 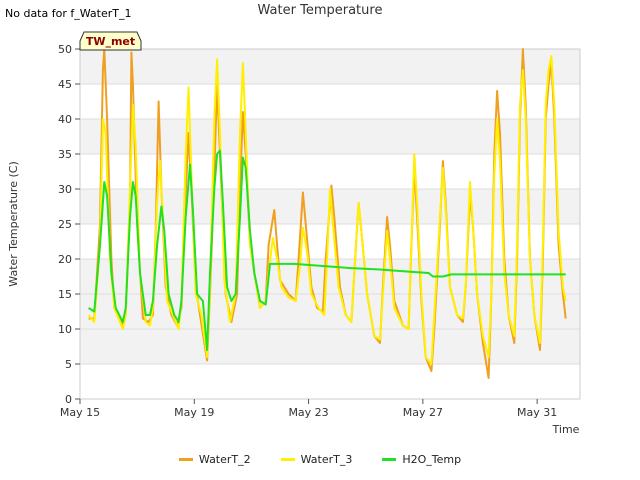 I want to click on legend-label: WaterT_2, so click(x=224, y=459).